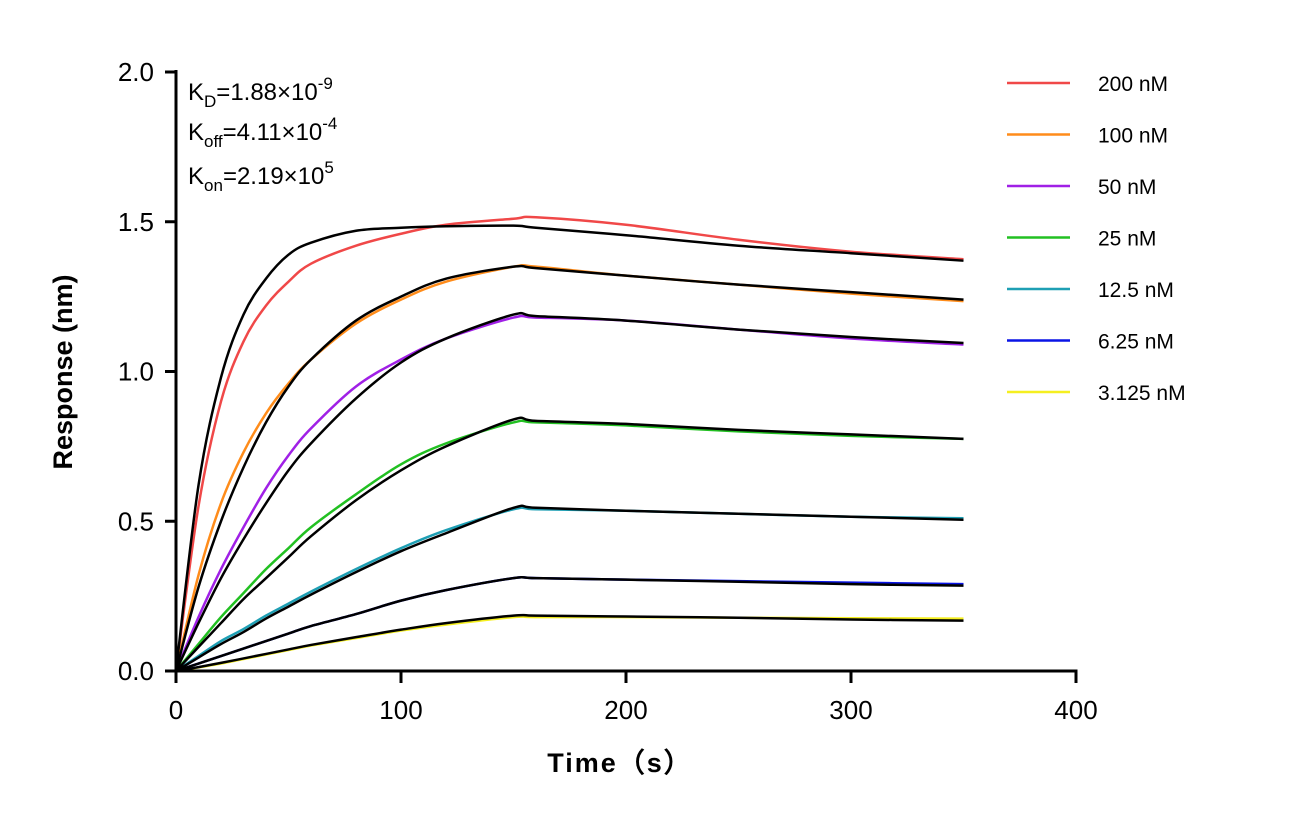  I want to click on legend-label: 200 nM, so click(1133, 84).